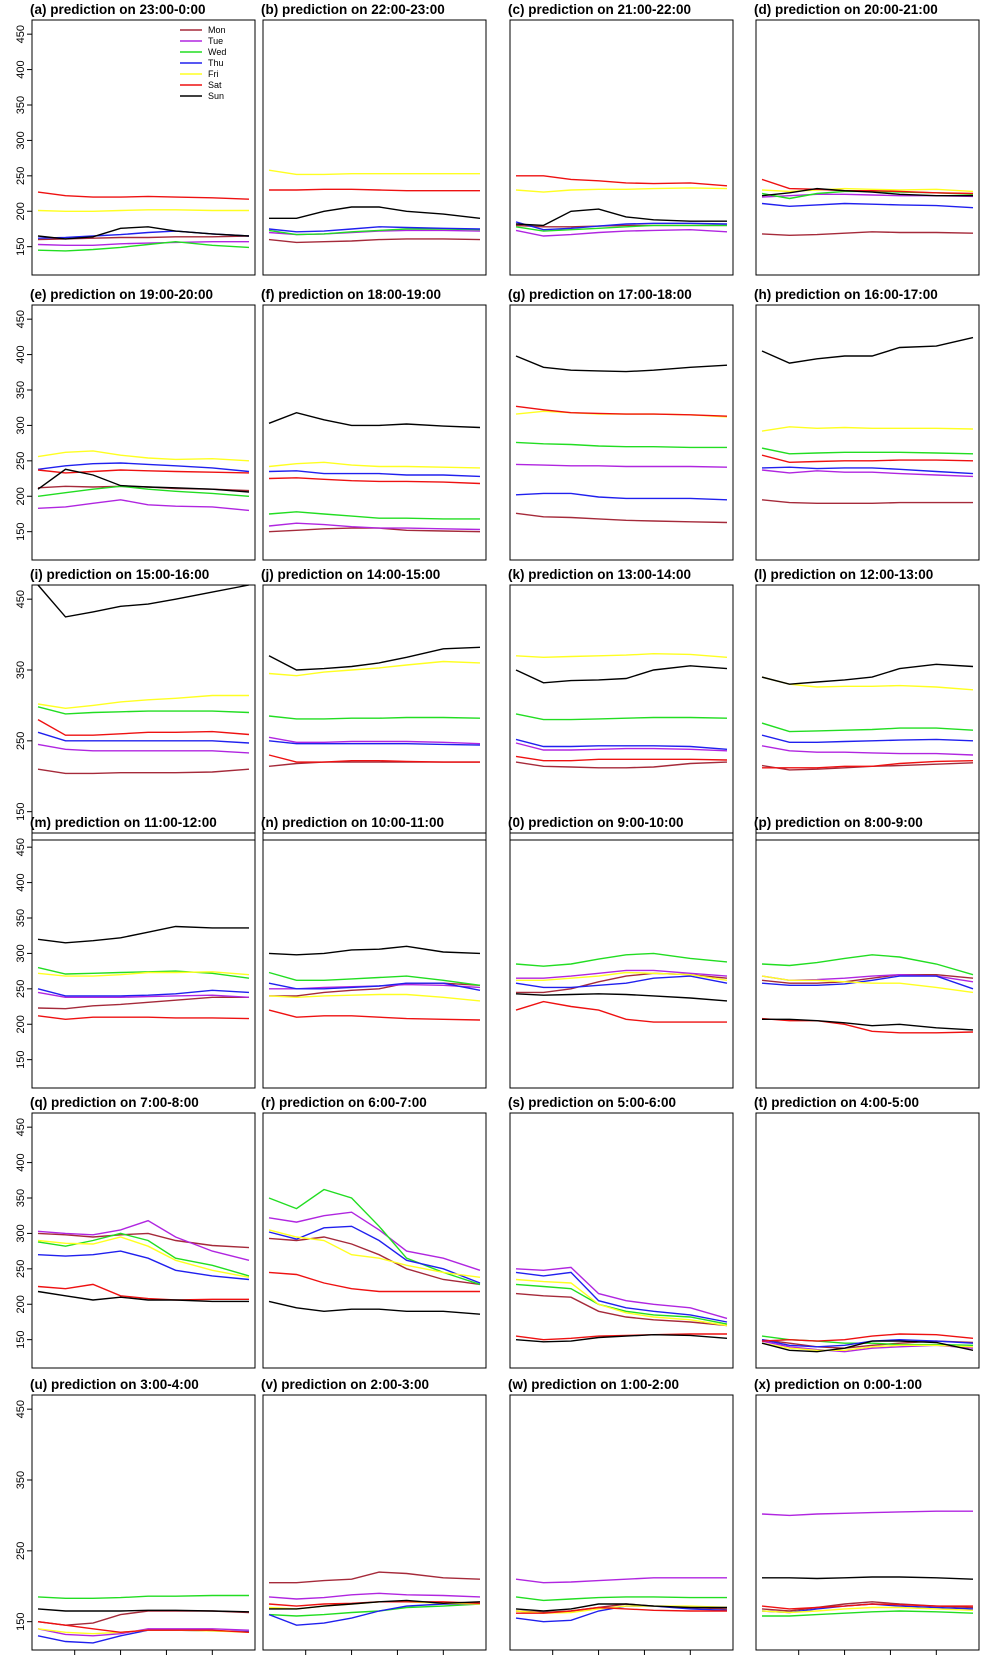 This screenshot has height=1655, width=989. Describe the element at coordinates (838, 822) in the screenshot. I see `panel-title: (p) prediction on 8:00-9:00` at that location.